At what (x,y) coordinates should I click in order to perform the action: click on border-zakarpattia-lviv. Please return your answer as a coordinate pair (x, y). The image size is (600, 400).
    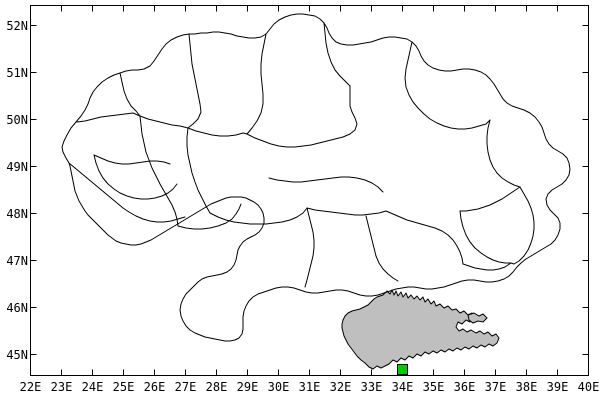
    Looking at the image, I should click on (127, 192).